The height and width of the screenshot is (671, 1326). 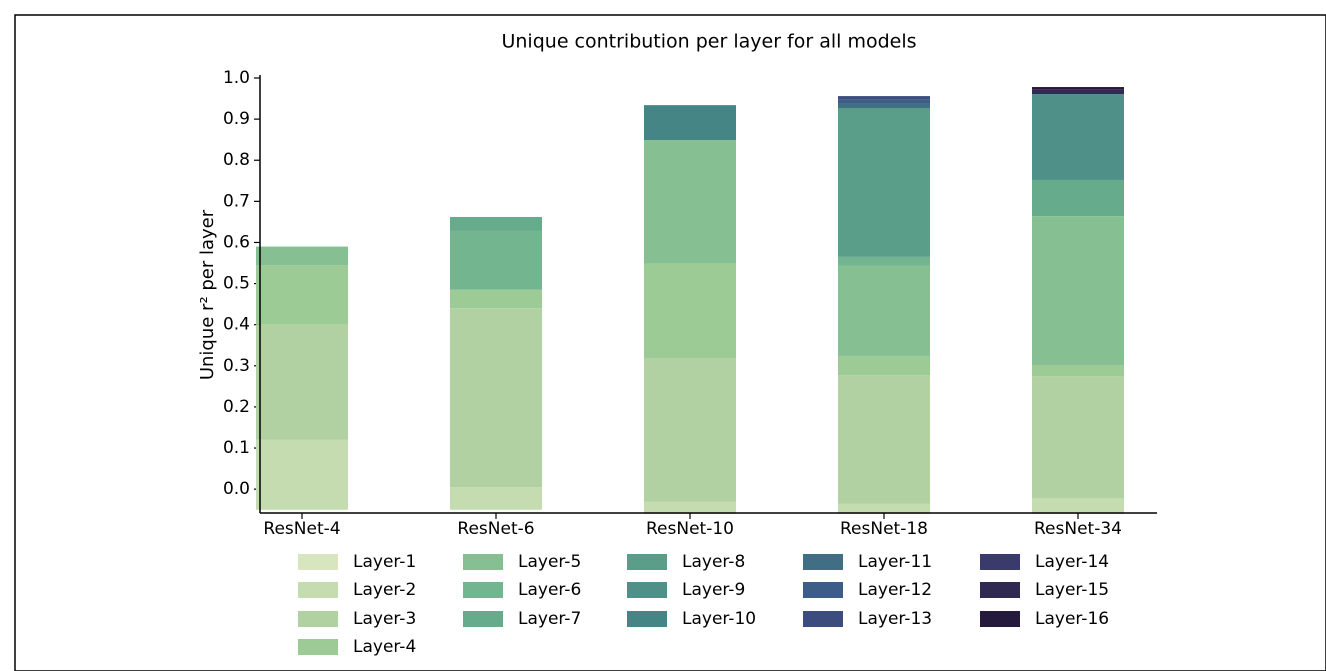 I want to click on y-tick-label: 0.6, so click(x=236, y=242).